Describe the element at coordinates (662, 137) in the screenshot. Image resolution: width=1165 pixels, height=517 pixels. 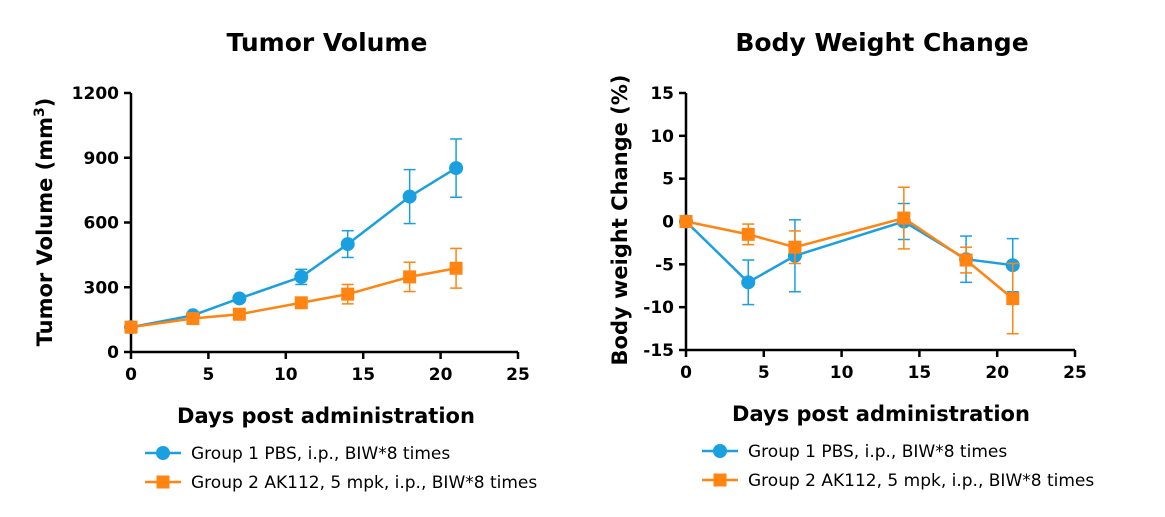
I see `y-tick-label: 10` at that location.